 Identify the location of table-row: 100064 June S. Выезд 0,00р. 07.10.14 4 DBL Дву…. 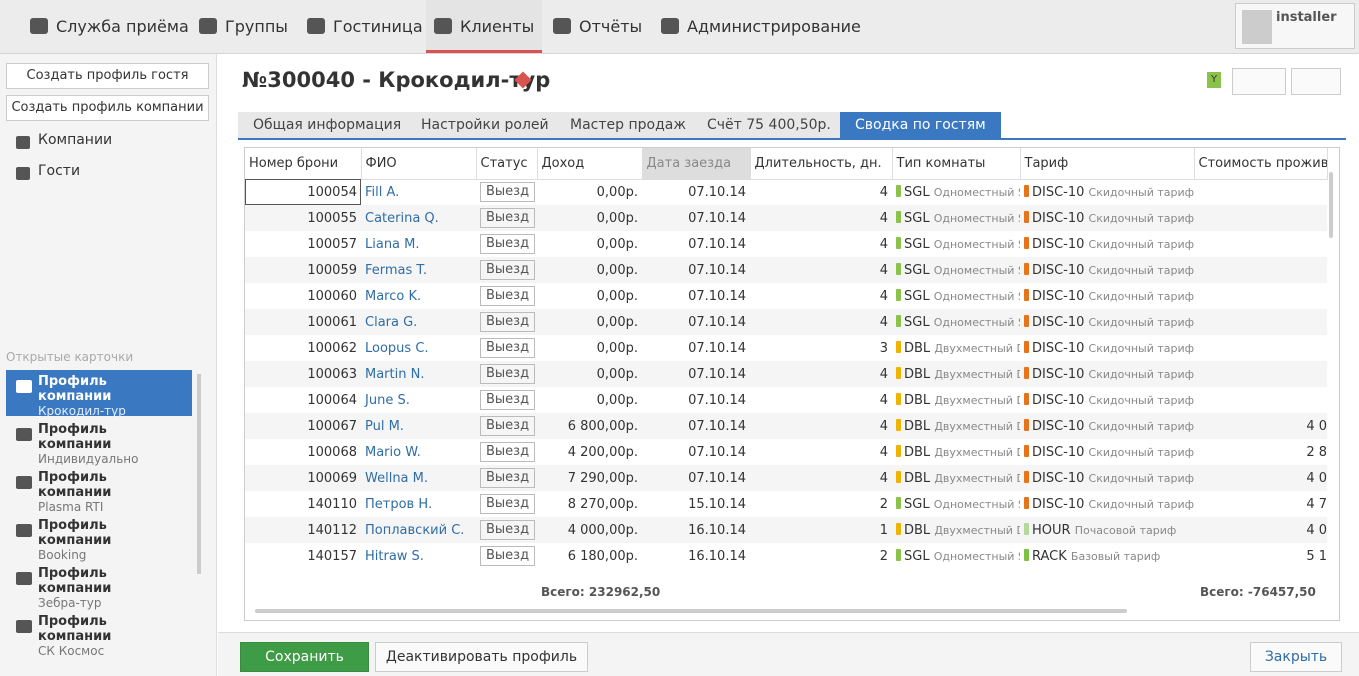
(786, 400).